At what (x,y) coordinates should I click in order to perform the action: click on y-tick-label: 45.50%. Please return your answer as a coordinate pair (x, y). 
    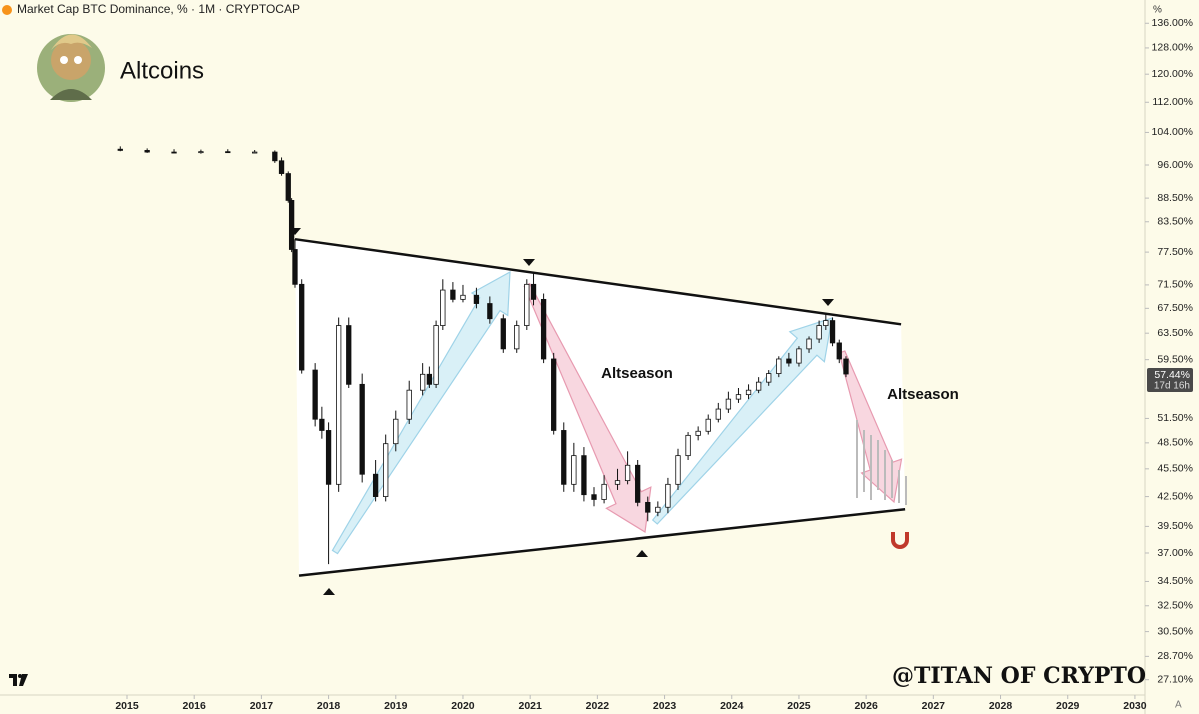
    Looking at the image, I should click on (1175, 469).